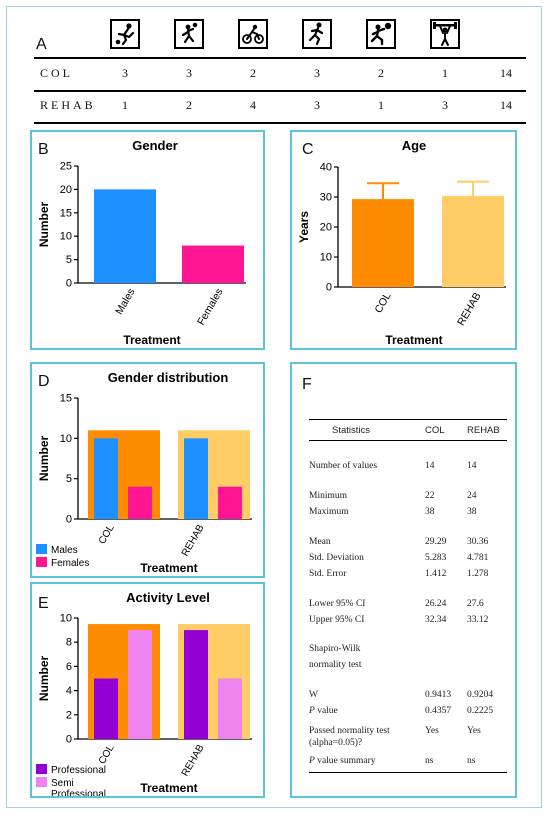 The width and height of the screenshot is (550, 816). What do you see at coordinates (313, 695) in the screenshot?
I see `stats-row-label: W` at bounding box center [313, 695].